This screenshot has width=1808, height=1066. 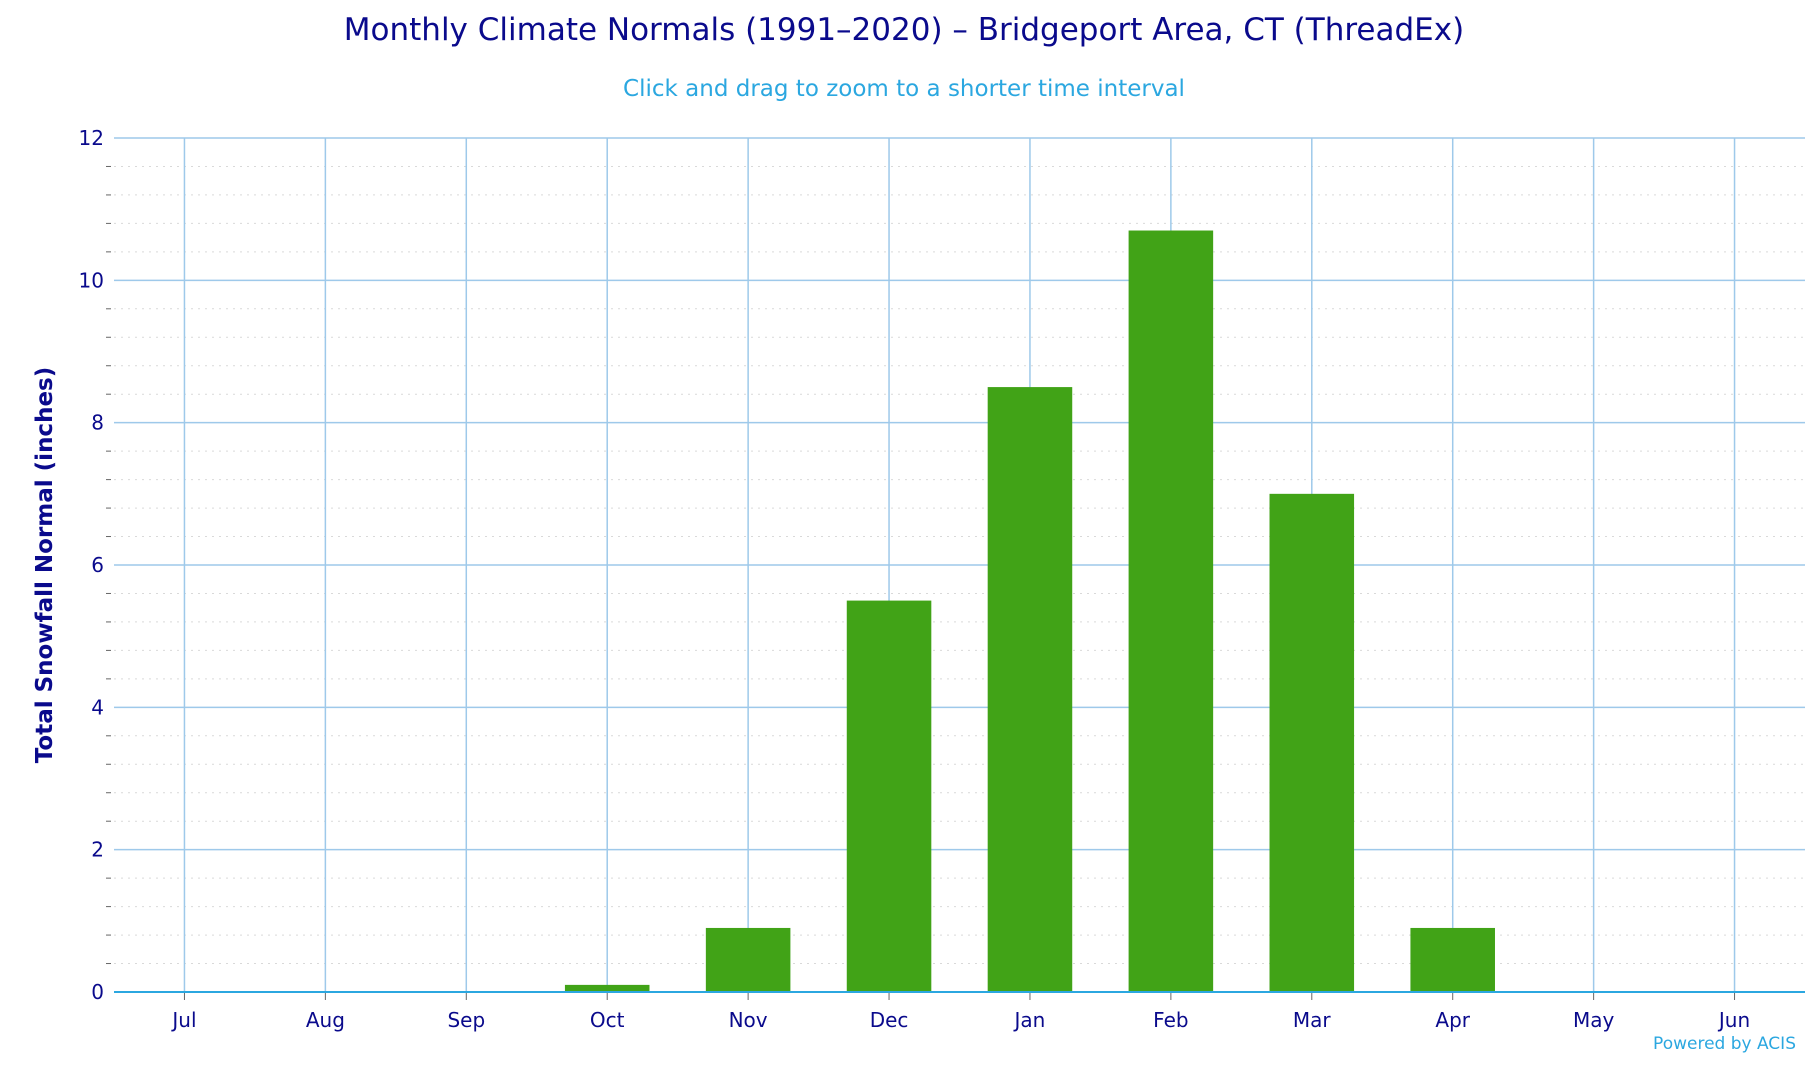 What do you see at coordinates (91, 138) in the screenshot?
I see `y-tick-label: 12` at bounding box center [91, 138].